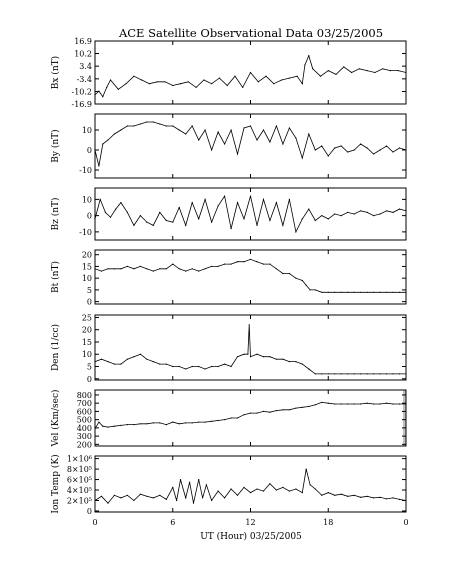 The image size is (453, 571). I want to click on y-axis-label: Vel (Km/sec), so click(55, 418).